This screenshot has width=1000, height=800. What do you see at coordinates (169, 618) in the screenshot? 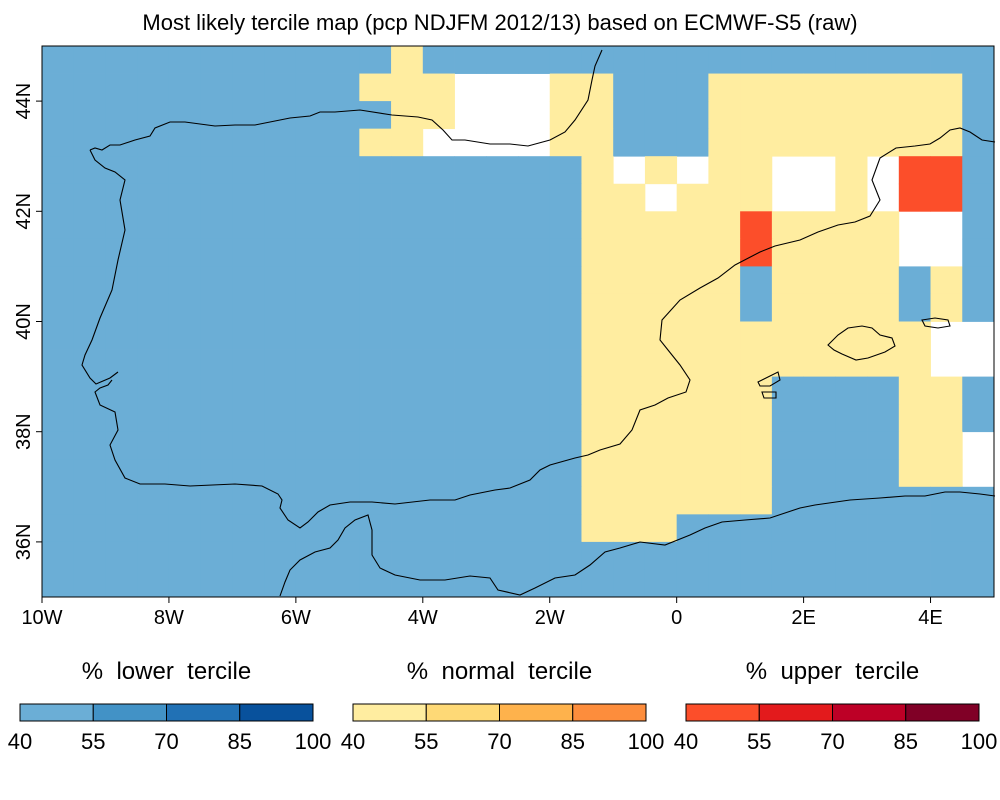
I see `x-tick-label: 8W` at bounding box center [169, 618].